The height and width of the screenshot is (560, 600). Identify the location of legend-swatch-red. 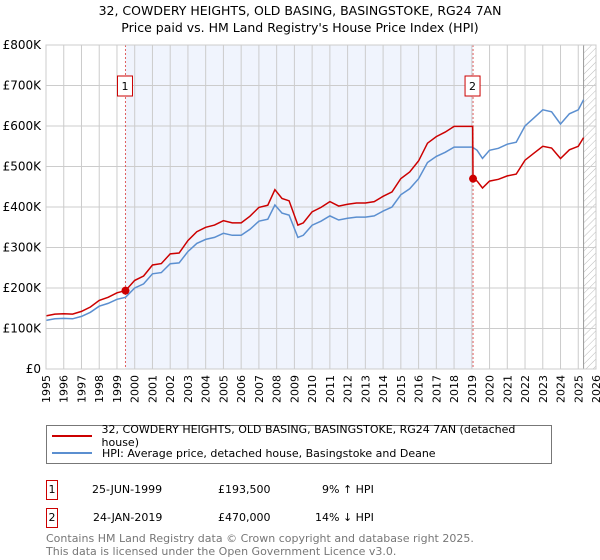
(72, 436).